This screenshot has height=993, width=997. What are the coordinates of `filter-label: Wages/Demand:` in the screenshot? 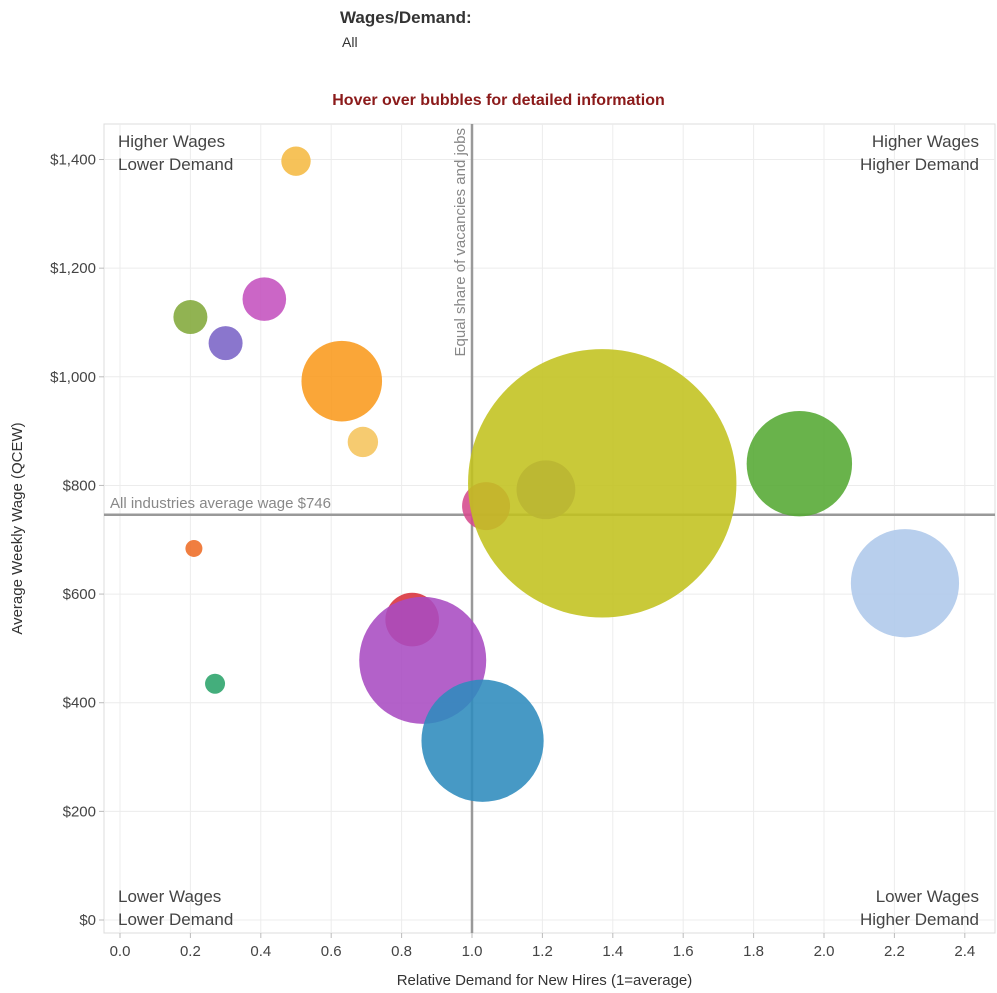 It's located at (406, 17).